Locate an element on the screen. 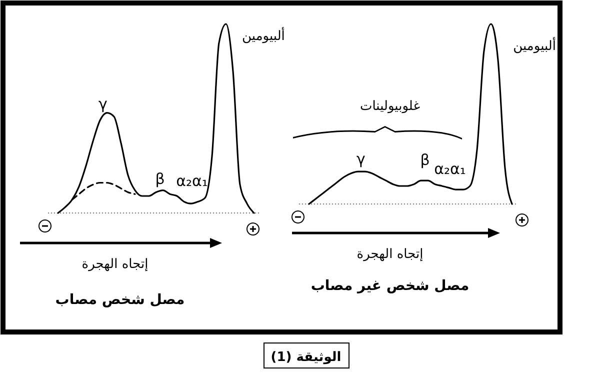  text: مصل شخص مصاب is located at coordinates (120, 300).